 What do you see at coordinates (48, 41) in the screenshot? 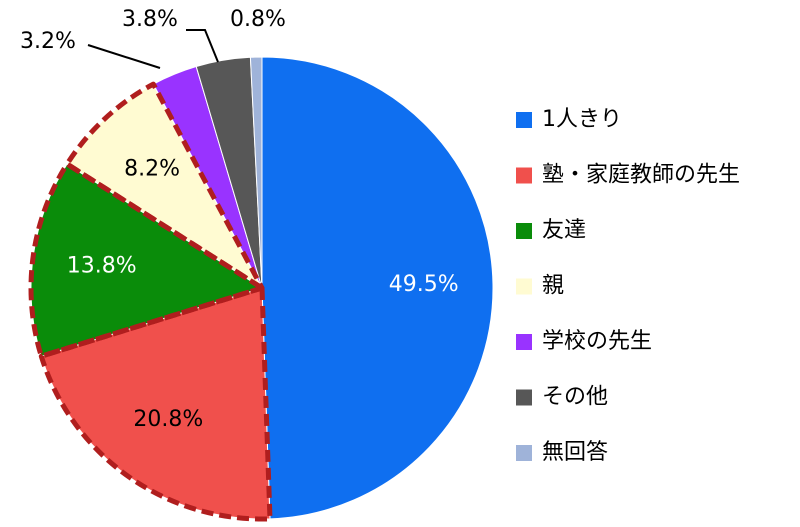
I see `data-label: 3.2%` at bounding box center [48, 41].